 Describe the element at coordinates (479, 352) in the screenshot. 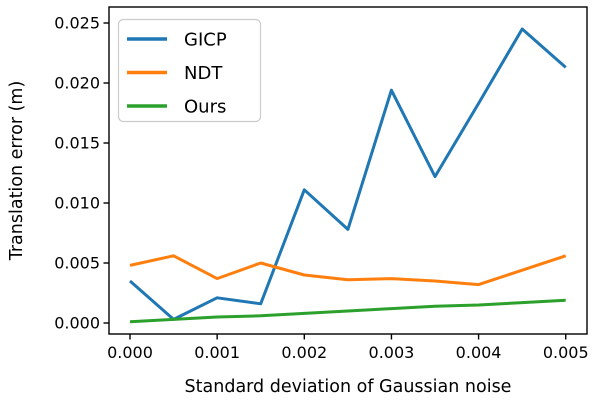

I see `x-tick-label: 0.004` at that location.